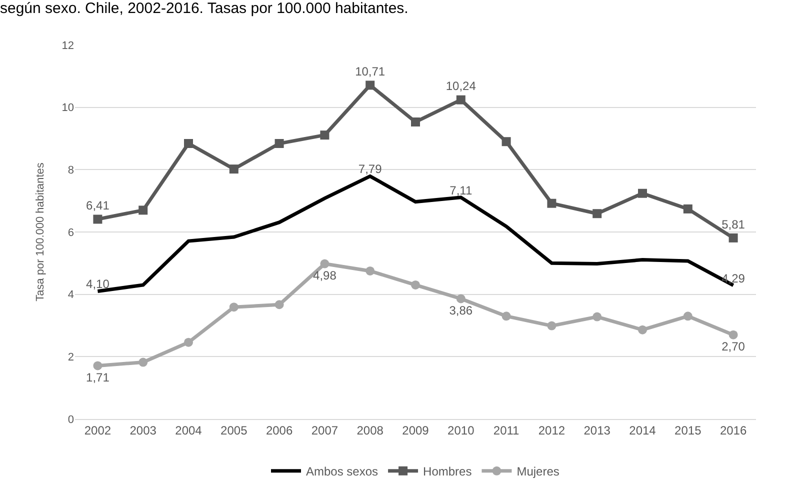 The image size is (786, 497). What do you see at coordinates (506, 430) in the screenshot?
I see `x-tick-label: 2011` at bounding box center [506, 430].